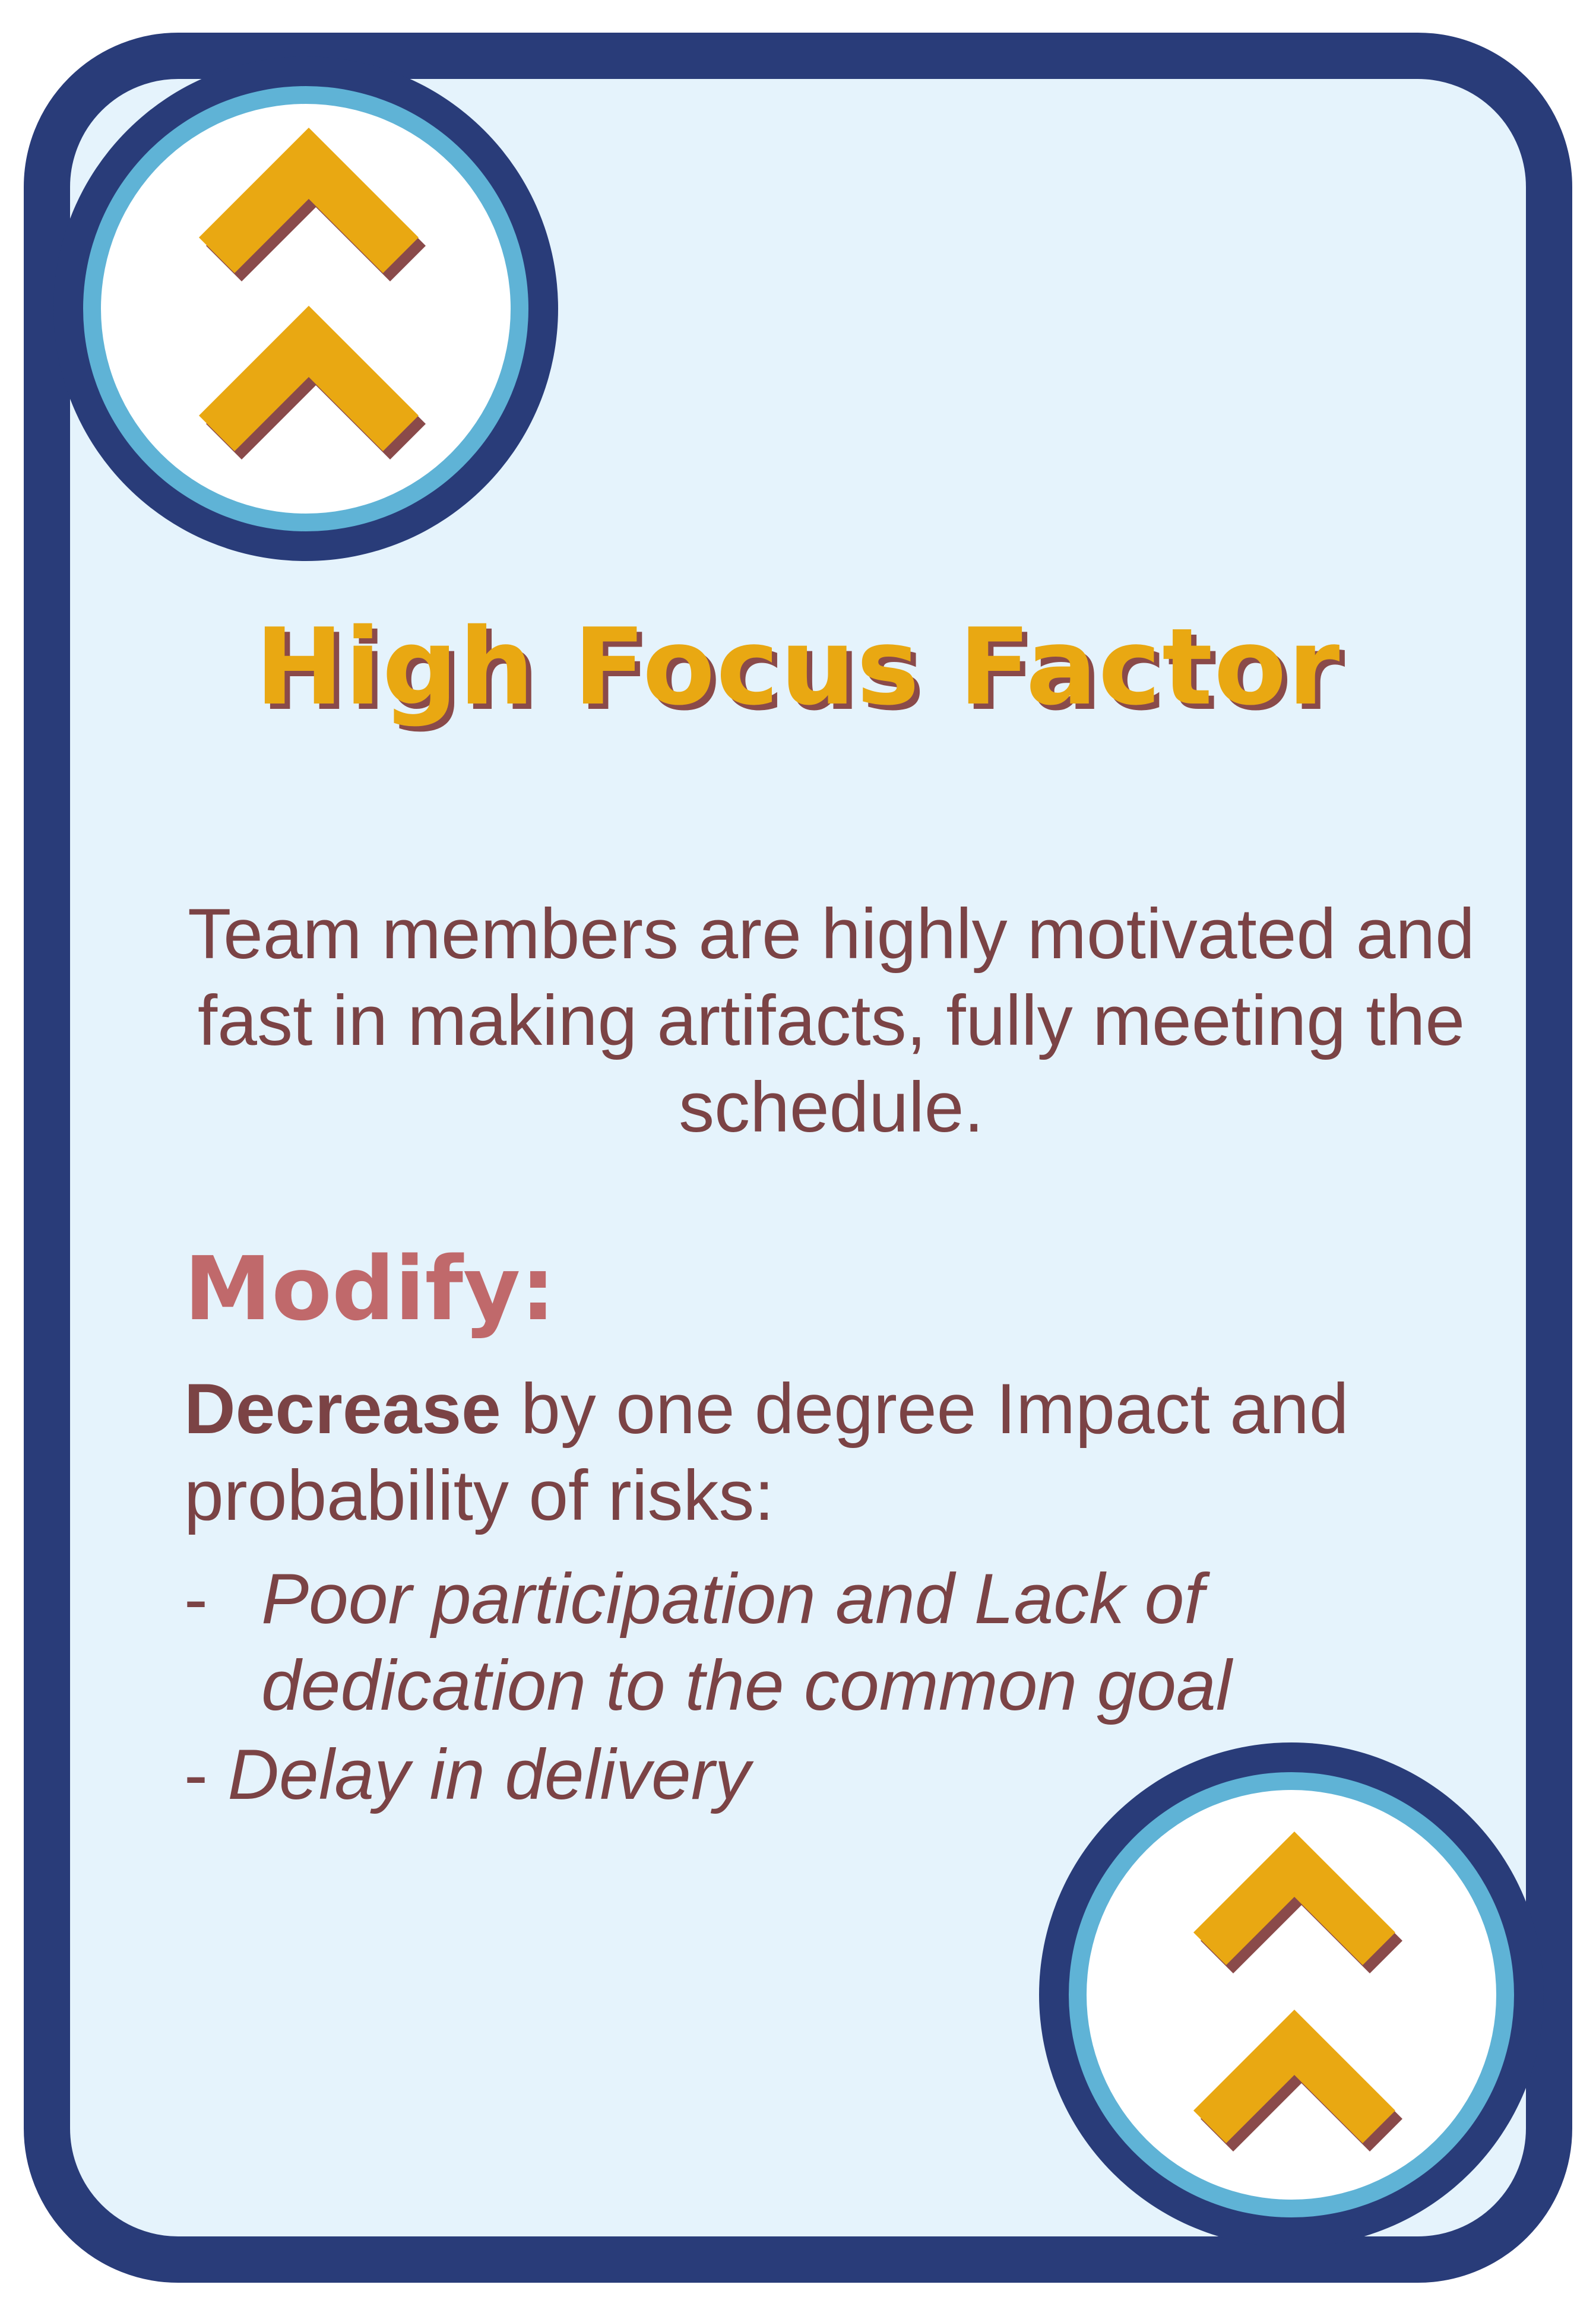 The width and height of the screenshot is (1596, 2313). What do you see at coordinates (488, 1774) in the screenshot?
I see `risk-label: Delay in delivery` at bounding box center [488, 1774].